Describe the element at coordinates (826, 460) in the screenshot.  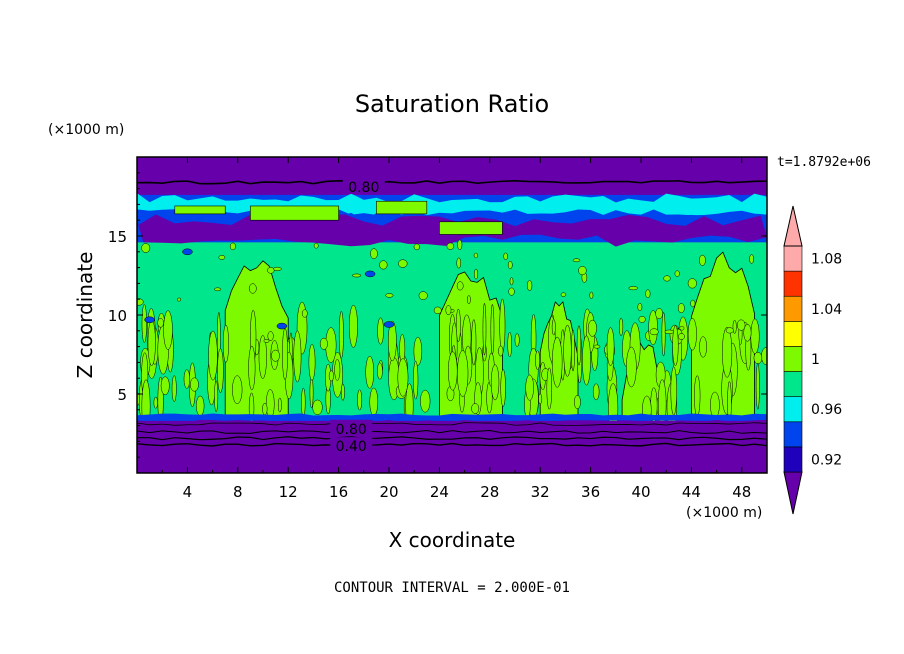
I see `colorbar-tick-label: 0.92` at that location.